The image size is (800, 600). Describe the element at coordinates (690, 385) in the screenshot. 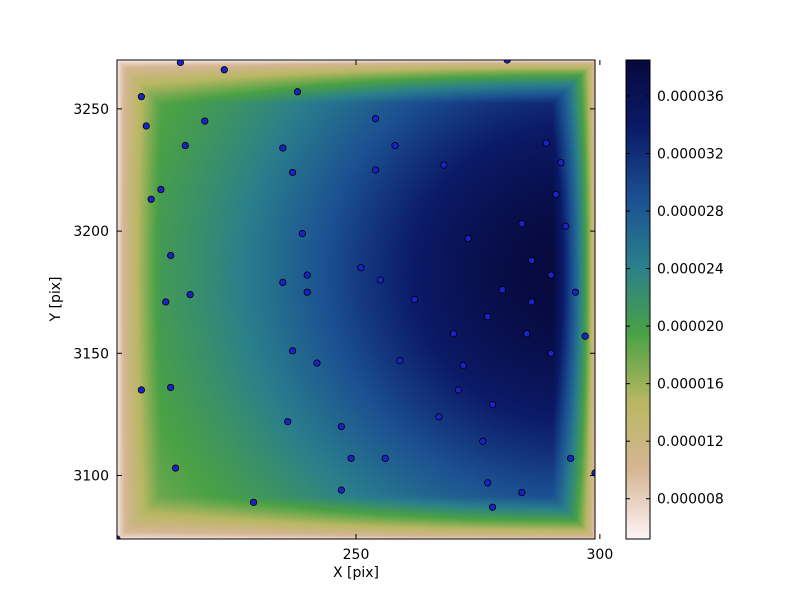

I see `colorbar-tick-label: 0.000016` at that location.